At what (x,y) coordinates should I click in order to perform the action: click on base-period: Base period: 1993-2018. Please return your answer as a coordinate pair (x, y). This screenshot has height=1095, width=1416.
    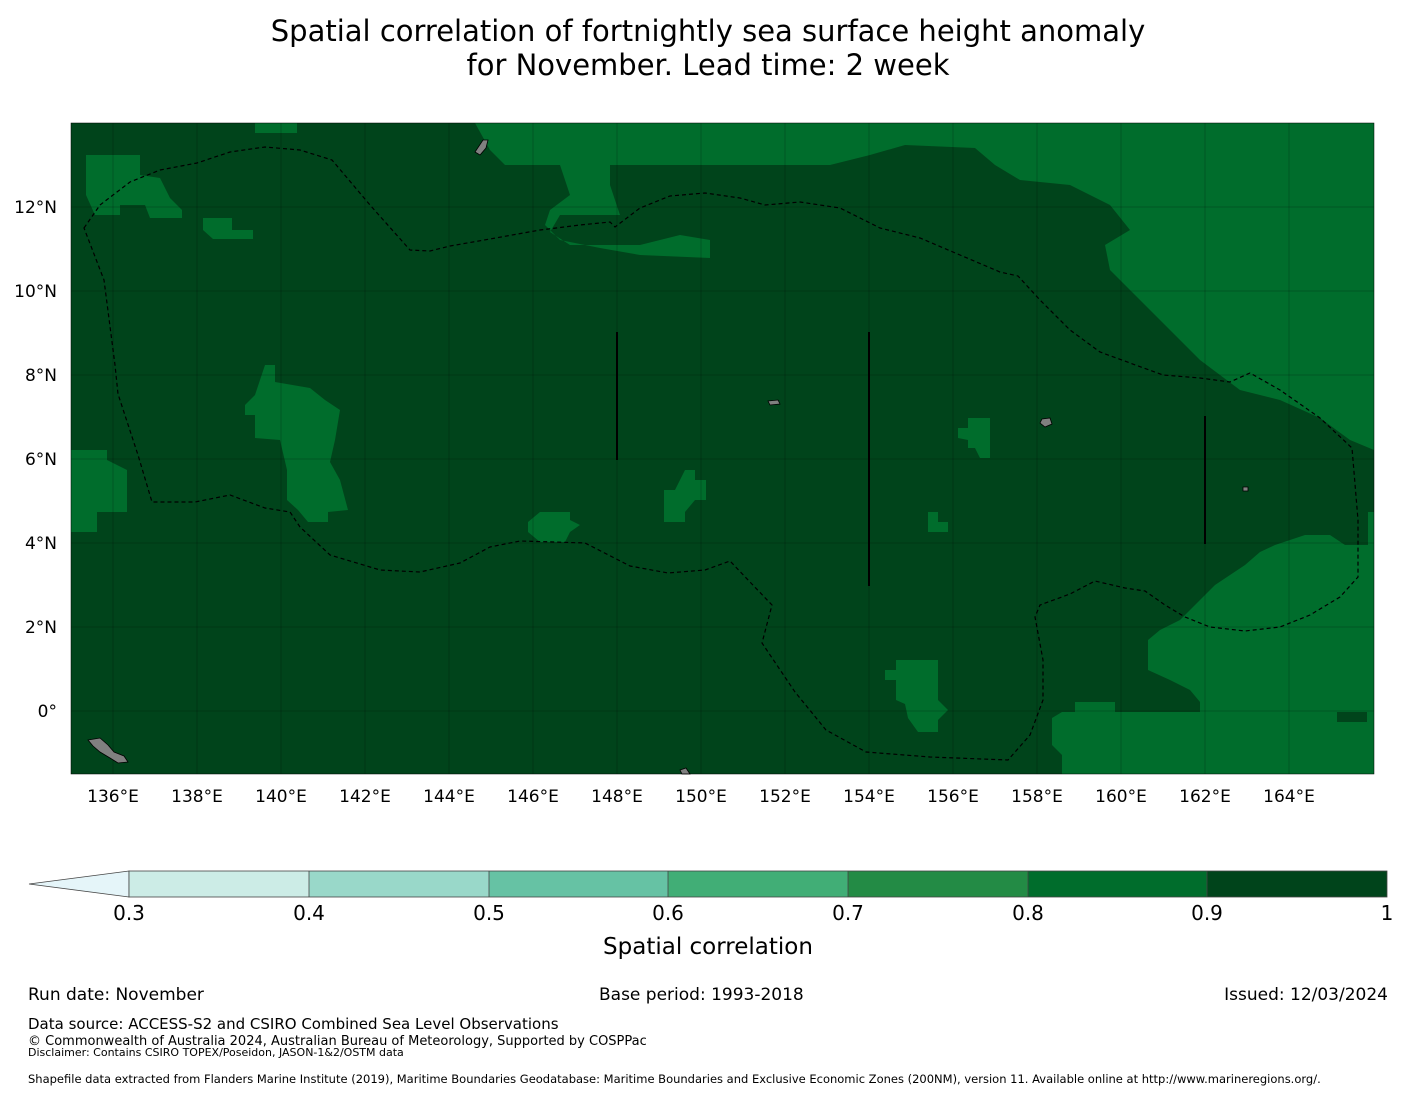
    Looking at the image, I should click on (701, 995).